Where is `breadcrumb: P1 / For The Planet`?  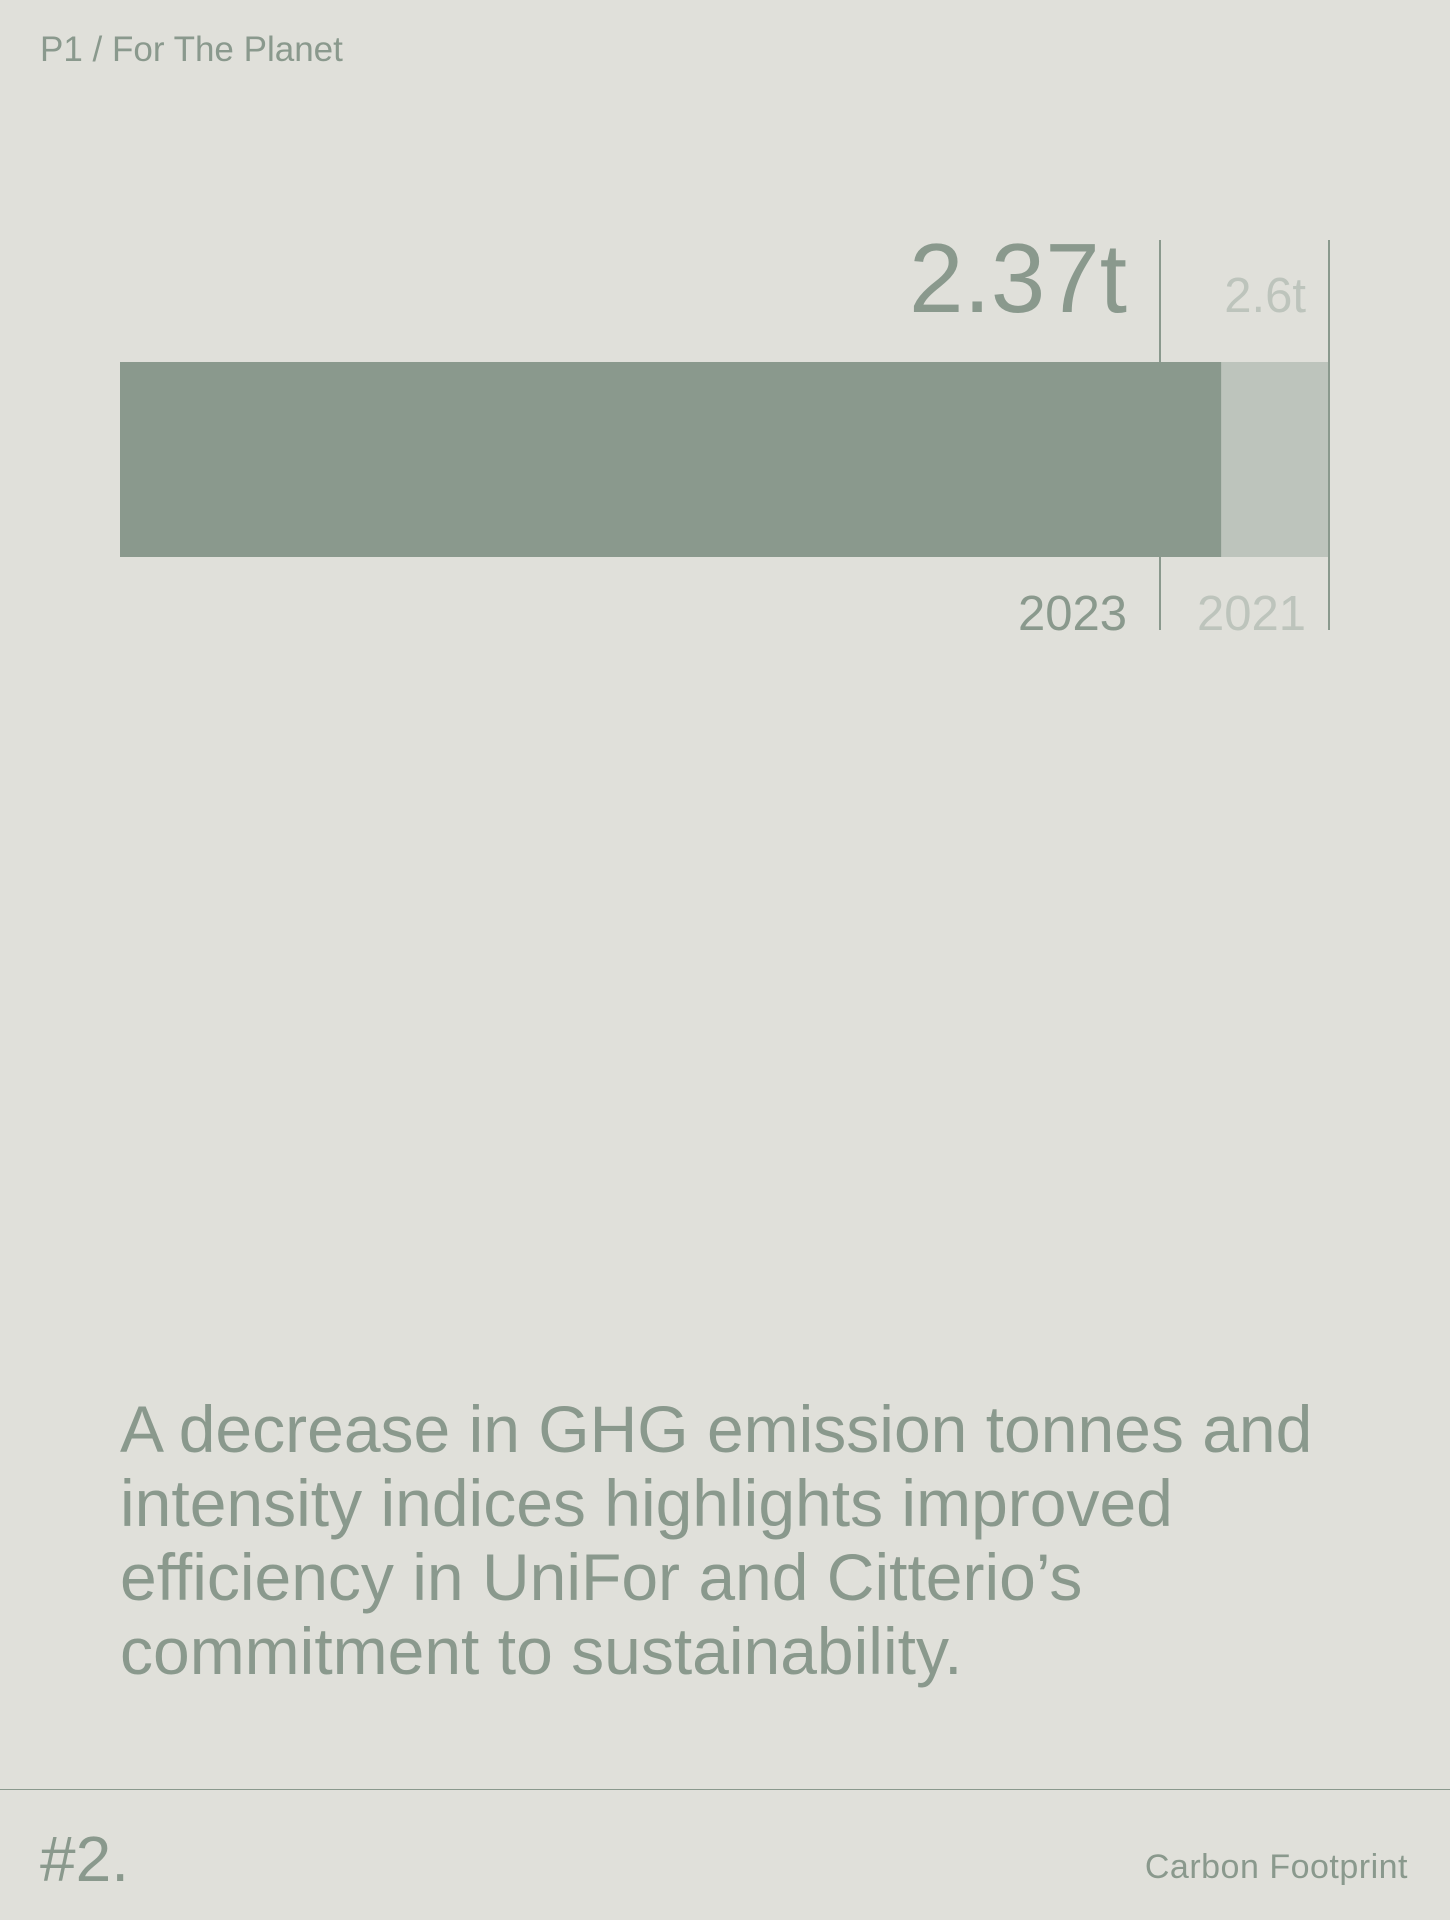
breadcrumb: P1 / For The Planet is located at coordinates (191, 49).